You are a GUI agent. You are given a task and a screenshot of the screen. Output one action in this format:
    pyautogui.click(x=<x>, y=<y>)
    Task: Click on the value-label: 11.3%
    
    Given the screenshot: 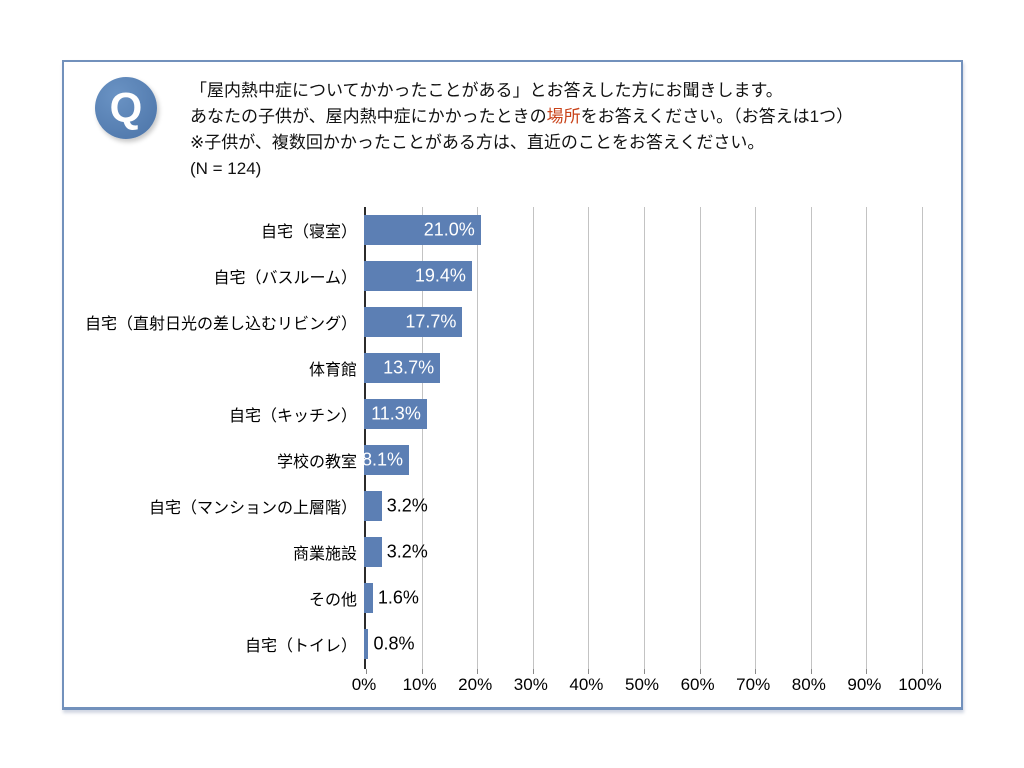 What is the action you would take?
    pyautogui.click(x=396, y=413)
    